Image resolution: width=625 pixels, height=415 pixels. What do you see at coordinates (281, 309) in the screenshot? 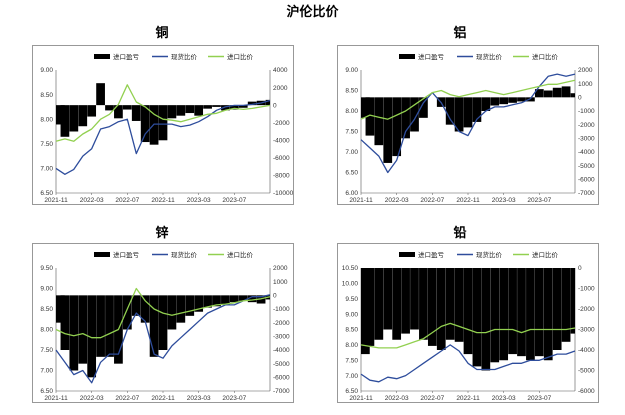
I see `zinc-right-tick-label: -1000` at bounding box center [281, 309].